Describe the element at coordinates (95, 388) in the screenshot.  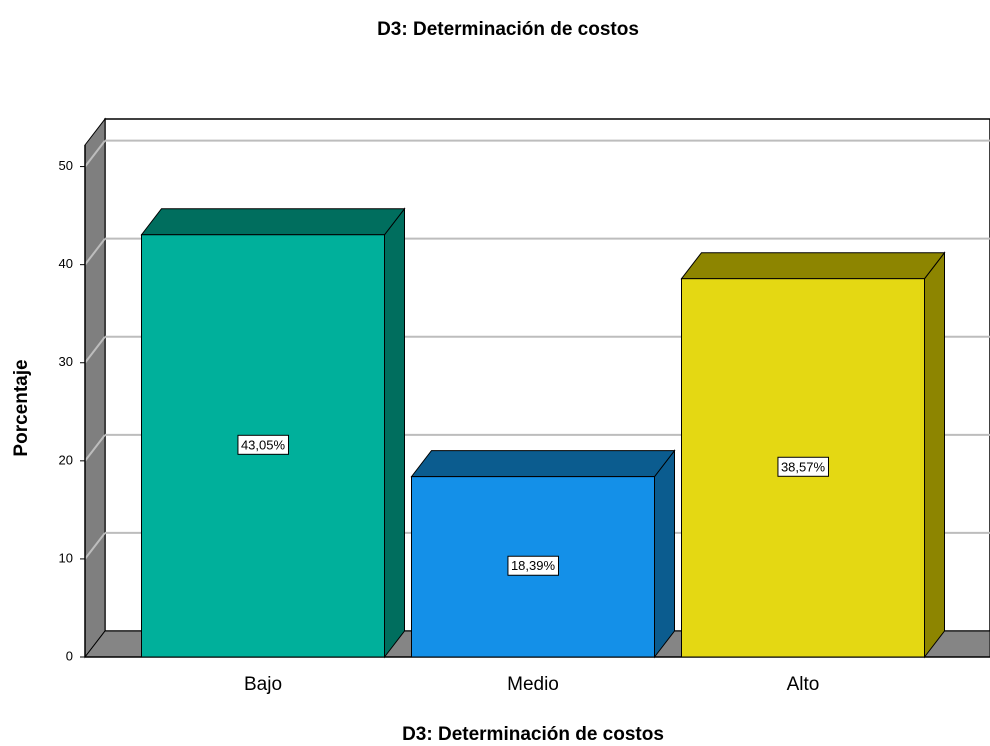
I see `left-wall` at that location.